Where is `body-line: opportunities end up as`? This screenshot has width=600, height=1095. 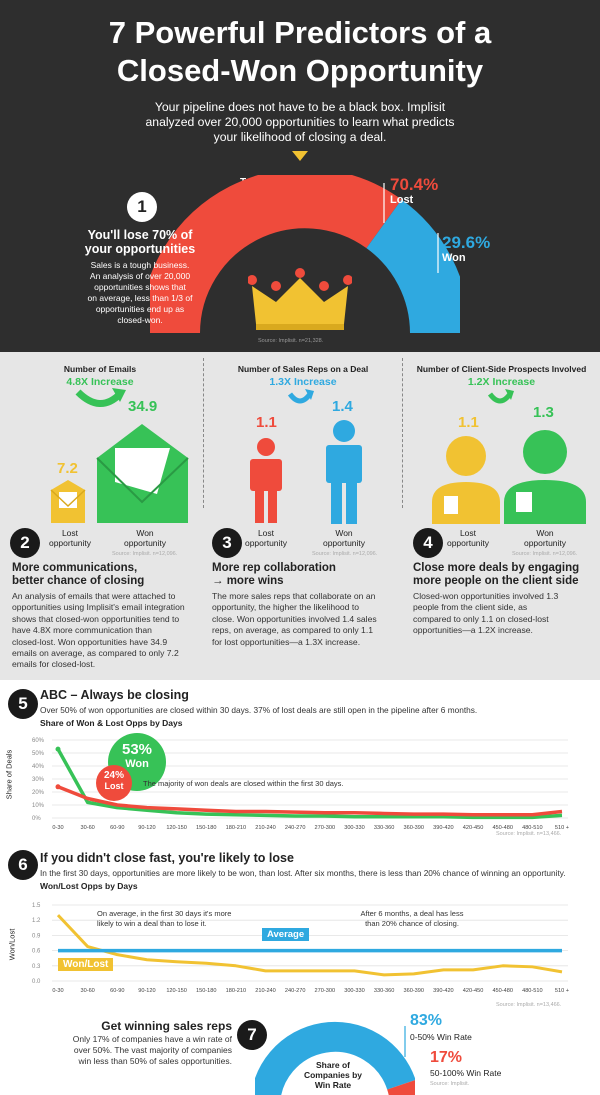 body-line: opportunities end up as is located at coordinates (140, 309).